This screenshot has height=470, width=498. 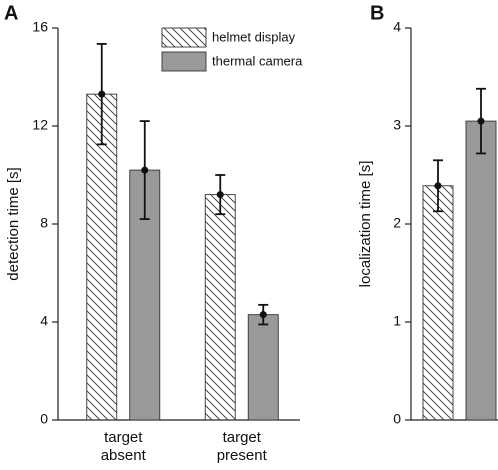 What do you see at coordinates (365, 224) in the screenshot?
I see `y-axis-label: localization time [s]` at bounding box center [365, 224].